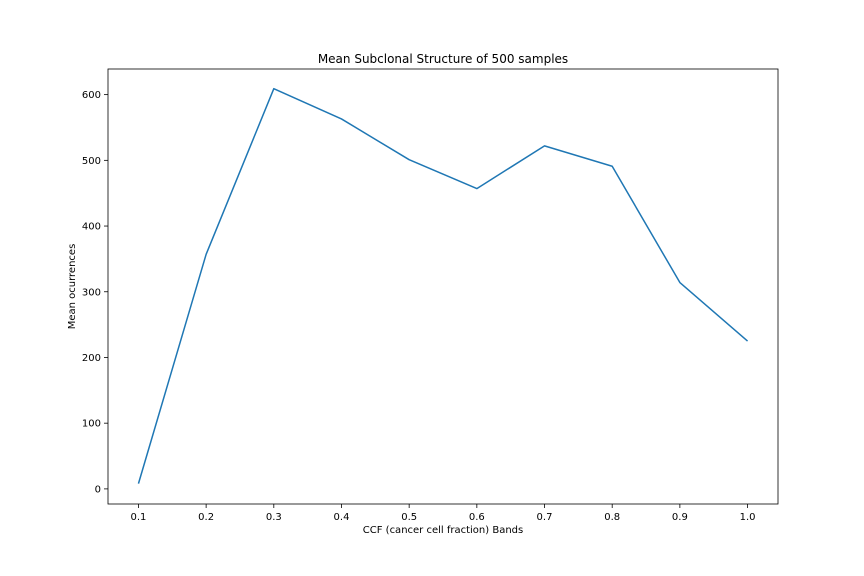  Describe the element at coordinates (91, 292) in the screenshot. I see `y-tick-label: 300` at that location.